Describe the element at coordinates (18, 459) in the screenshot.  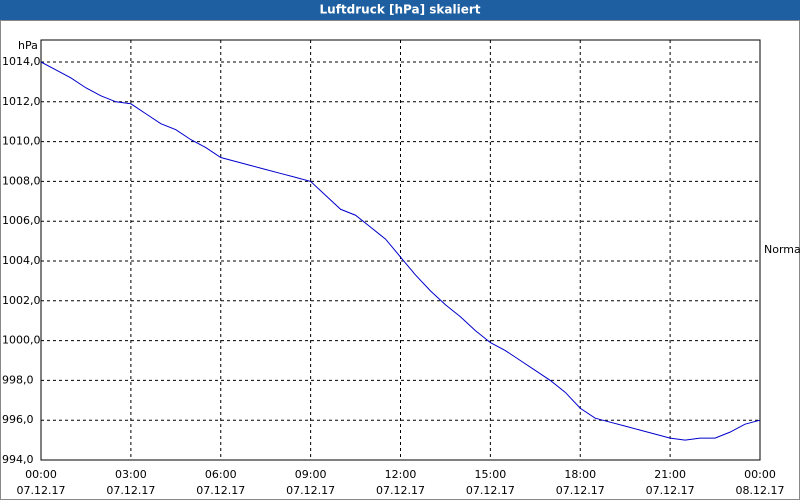
I see `y-tick-label: 994,0` at that location.